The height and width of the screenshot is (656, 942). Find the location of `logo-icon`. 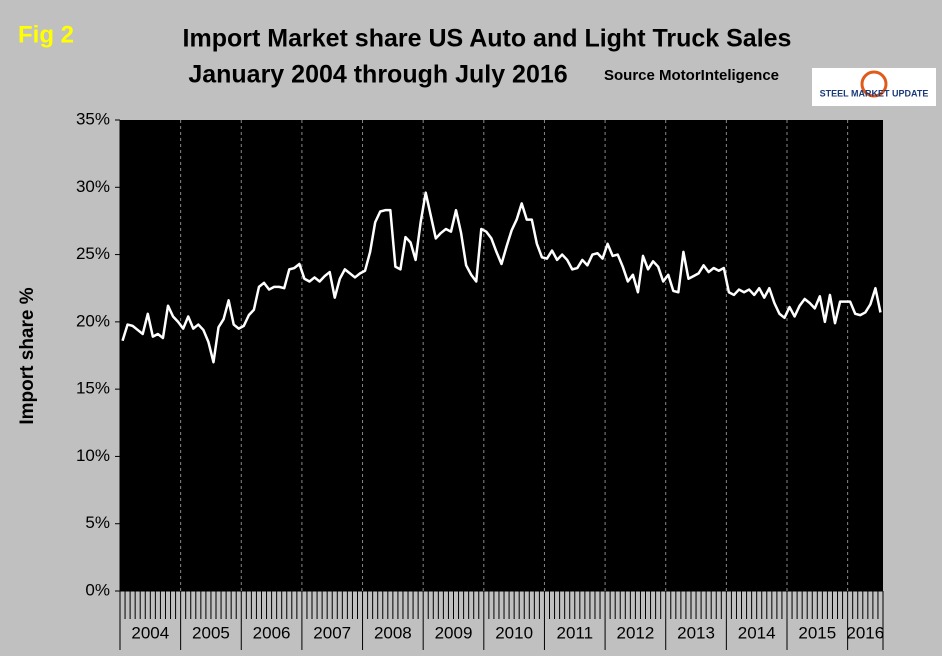

logo-icon is located at coordinates (874, 84).